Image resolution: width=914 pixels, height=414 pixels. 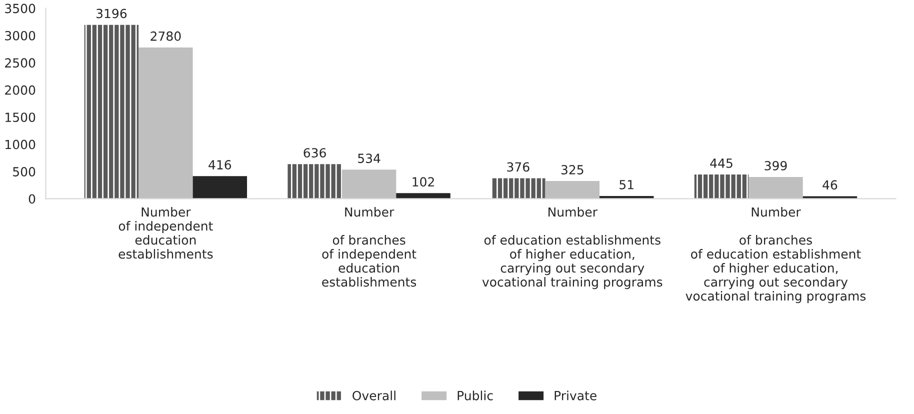 I want to click on category-label: Number of branches of education establishment of higher education, carrying out secondary vocational training programs, so click(x=776, y=255).